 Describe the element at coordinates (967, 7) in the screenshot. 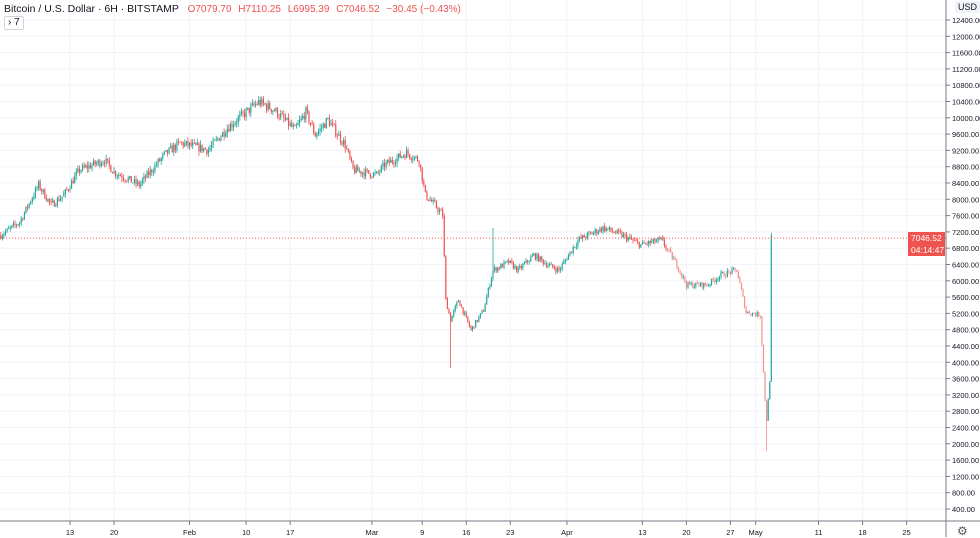

I see `currency-badge: USD` at that location.